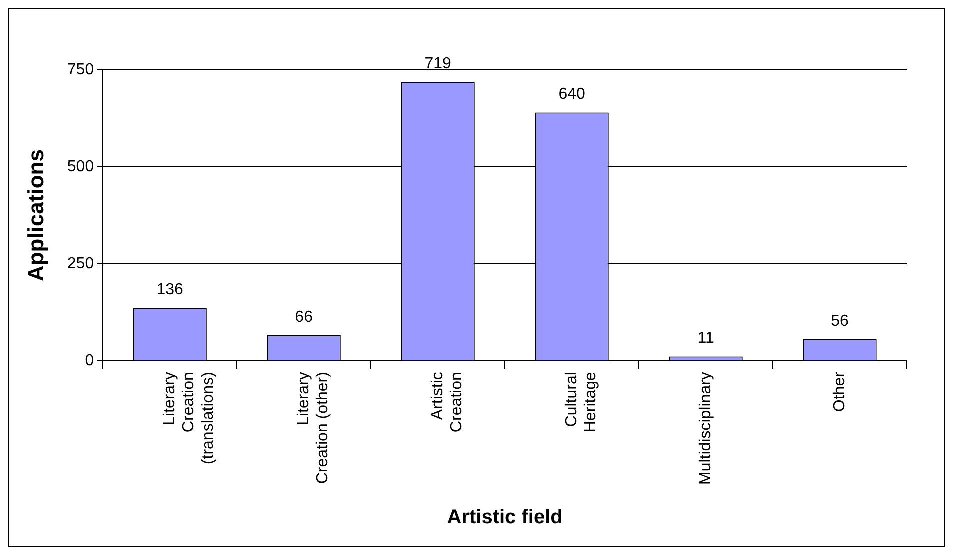 Image resolution: width=955 pixels, height=556 pixels. I want to click on data-label: 11, so click(706, 339).